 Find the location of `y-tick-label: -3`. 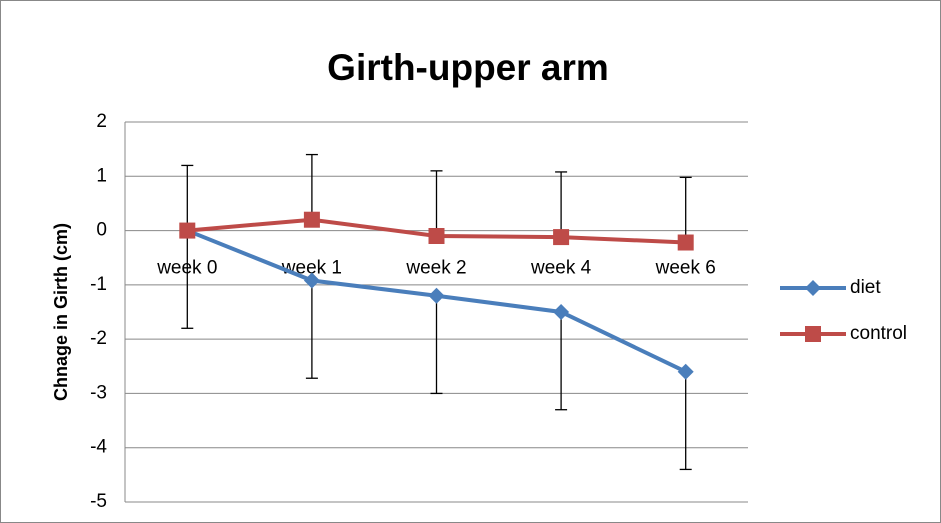

y-tick-label: -3 is located at coordinates (98, 392).